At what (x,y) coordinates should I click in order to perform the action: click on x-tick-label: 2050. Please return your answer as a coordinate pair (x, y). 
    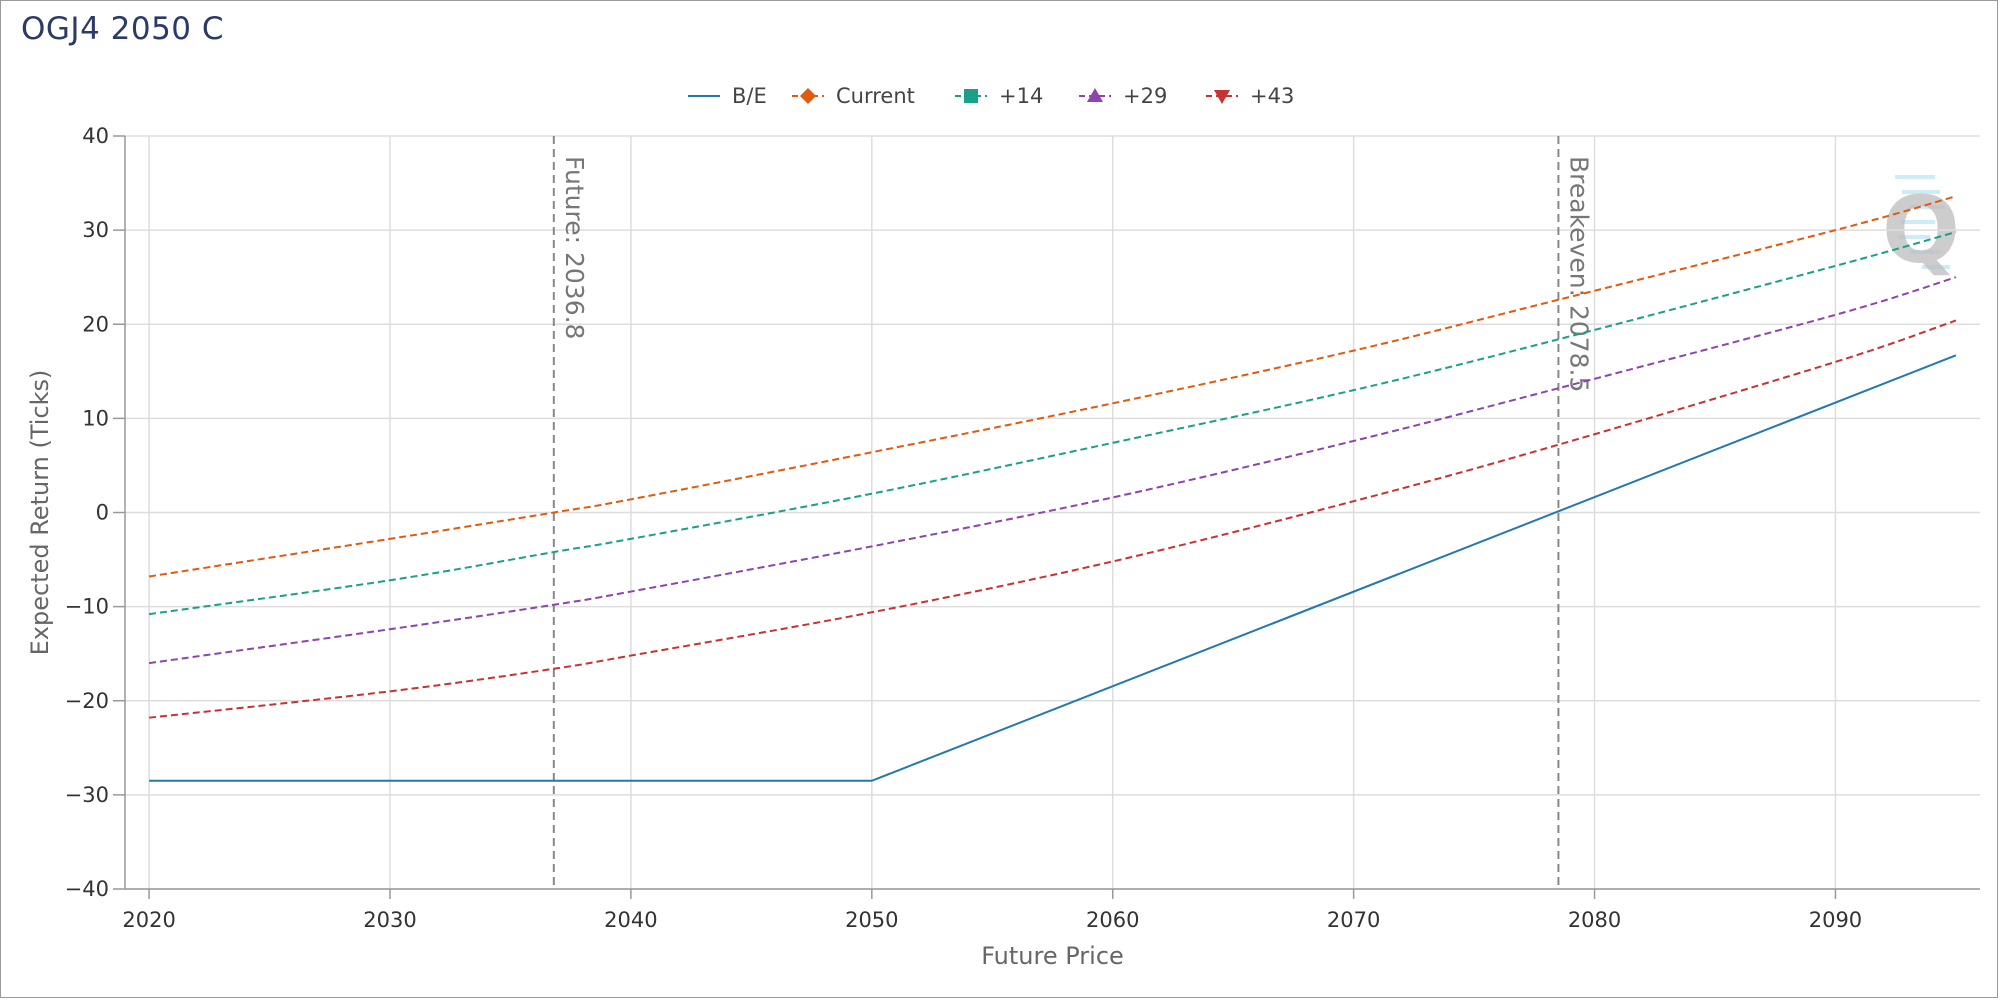
    Looking at the image, I should click on (871, 920).